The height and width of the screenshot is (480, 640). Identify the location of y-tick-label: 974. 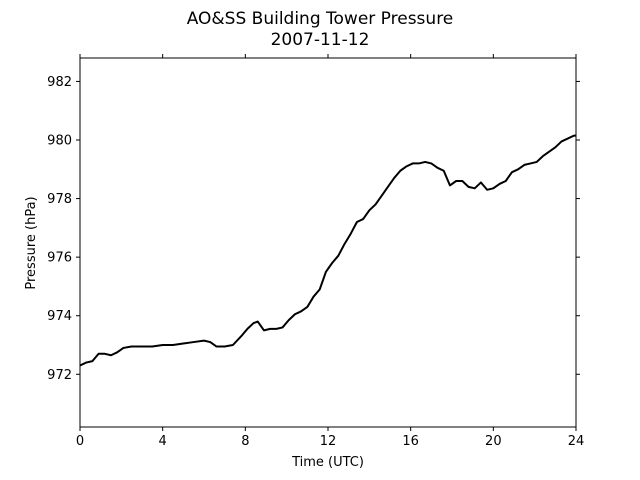
(59, 316).